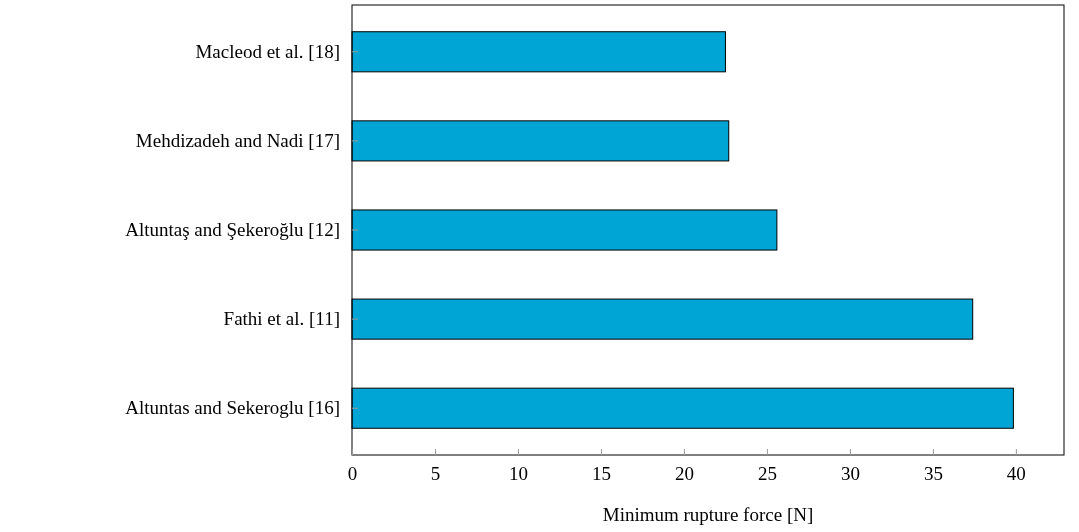  What do you see at coordinates (601, 474) in the screenshot?
I see `x-tick-label: 15` at bounding box center [601, 474].